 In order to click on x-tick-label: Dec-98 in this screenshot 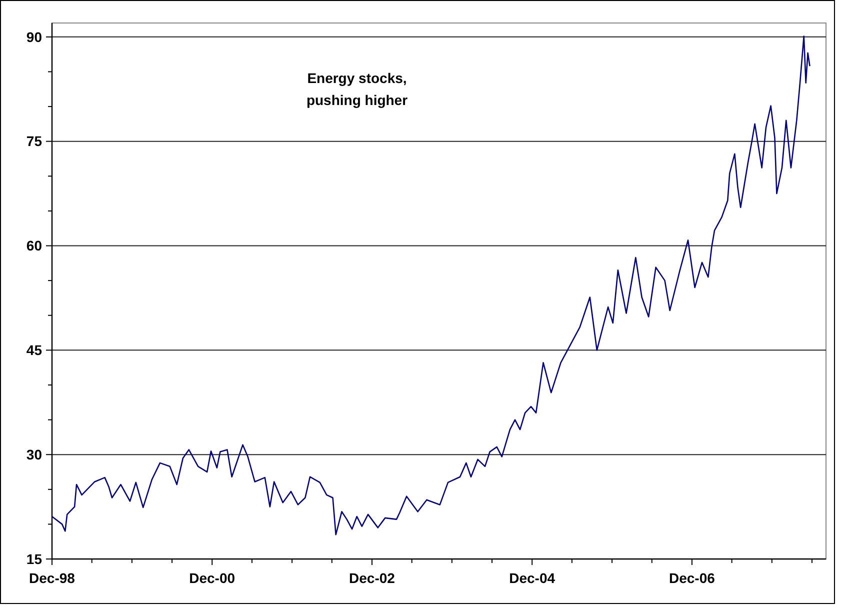, I will do `click(52, 578)`.